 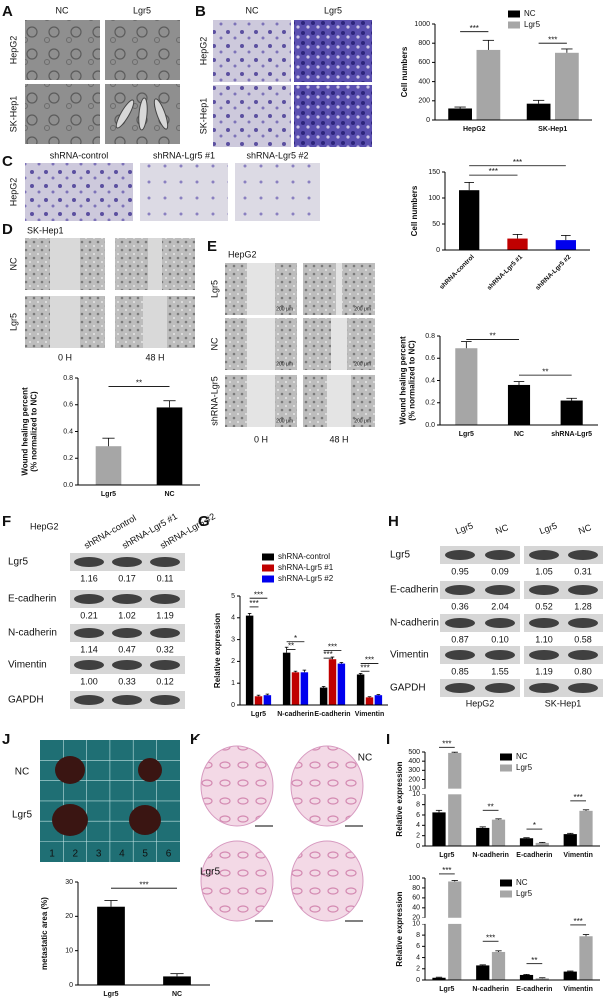 I want to click on x-tick-label: Vimentin, so click(x=577, y=989).